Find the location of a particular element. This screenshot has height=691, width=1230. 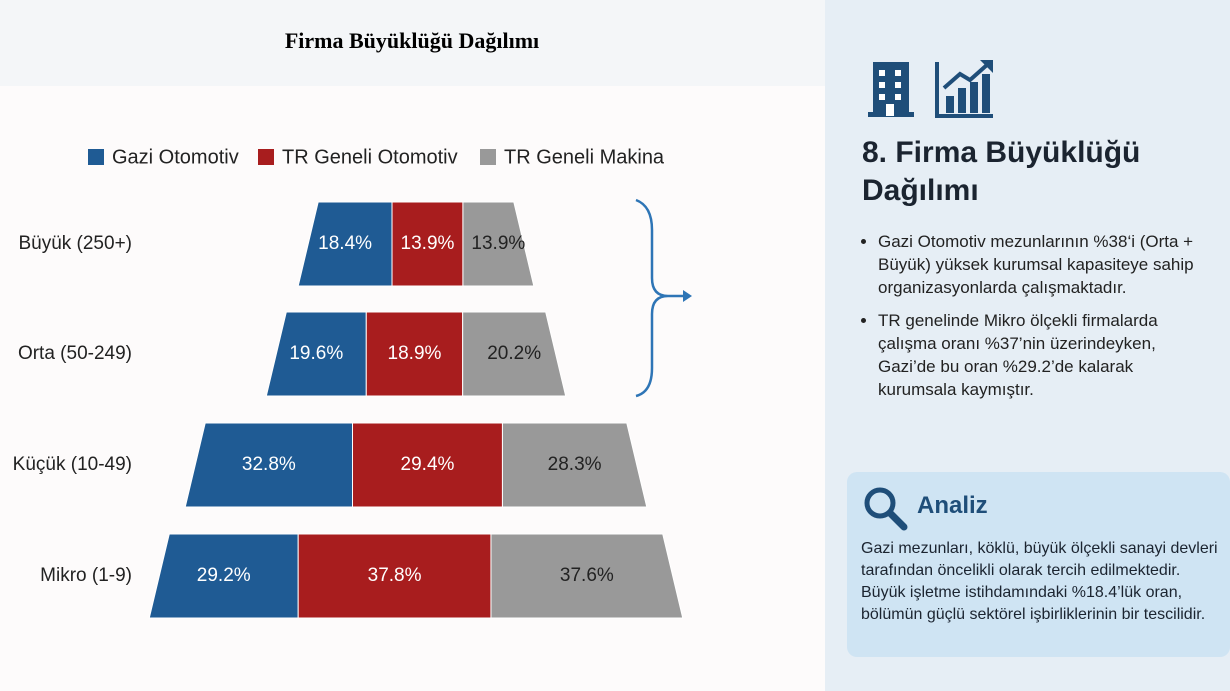

value-label: 19.6% is located at coordinates (316, 353).